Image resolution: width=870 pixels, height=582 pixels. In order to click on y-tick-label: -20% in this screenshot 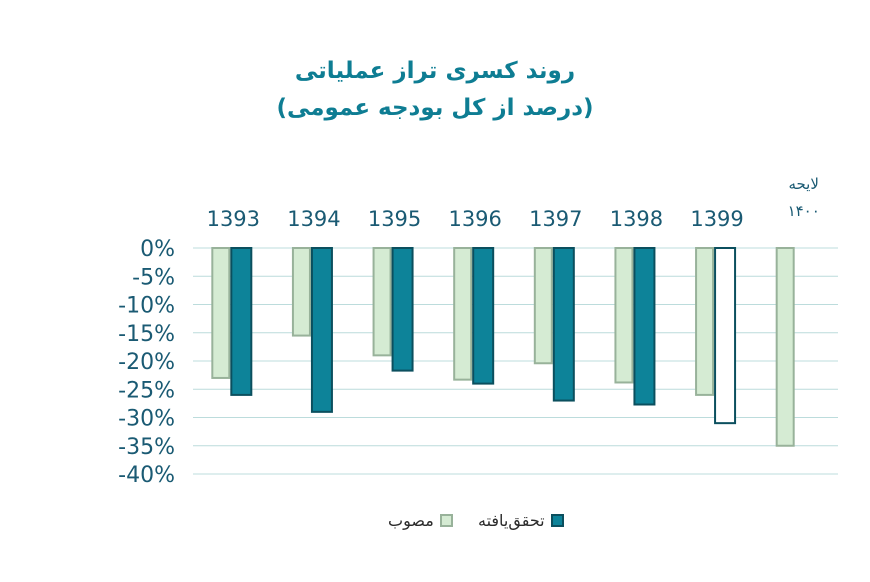, I will do `click(146, 362)`.